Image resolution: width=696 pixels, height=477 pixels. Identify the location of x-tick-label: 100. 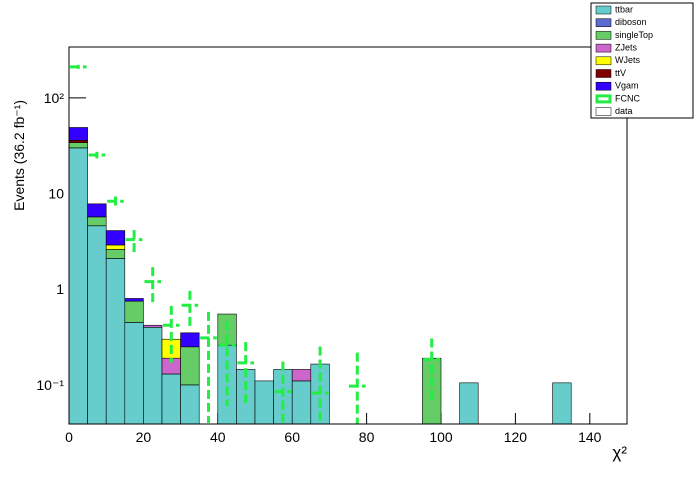
(441, 437).